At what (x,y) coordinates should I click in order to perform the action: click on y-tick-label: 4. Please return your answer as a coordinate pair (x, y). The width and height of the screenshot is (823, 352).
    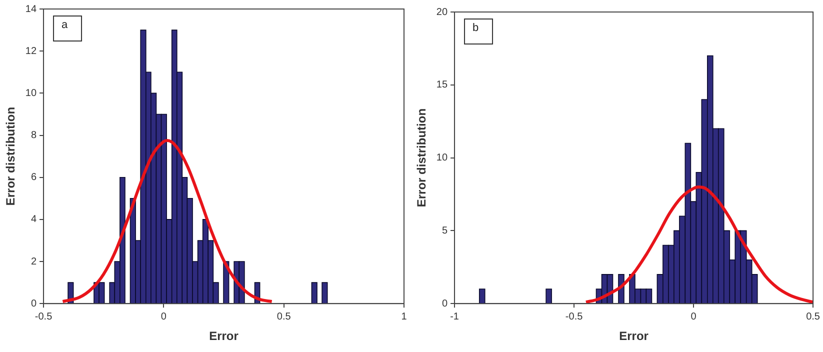
    Looking at the image, I should click on (33, 220).